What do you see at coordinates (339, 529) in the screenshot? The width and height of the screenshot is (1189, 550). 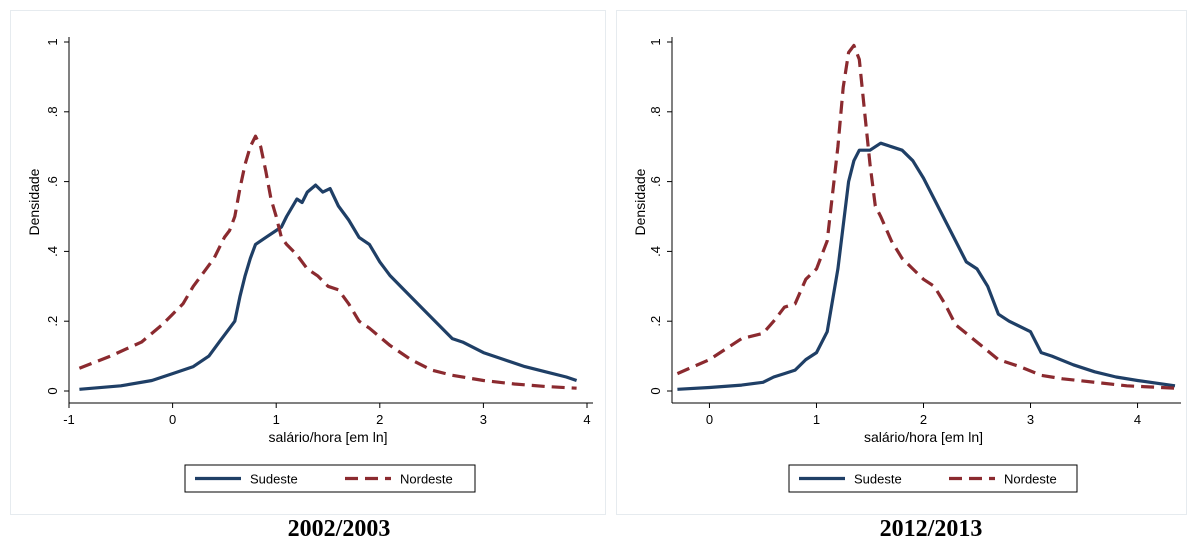 I see `chart-title-2002-2003: 2002/2003` at bounding box center [339, 529].